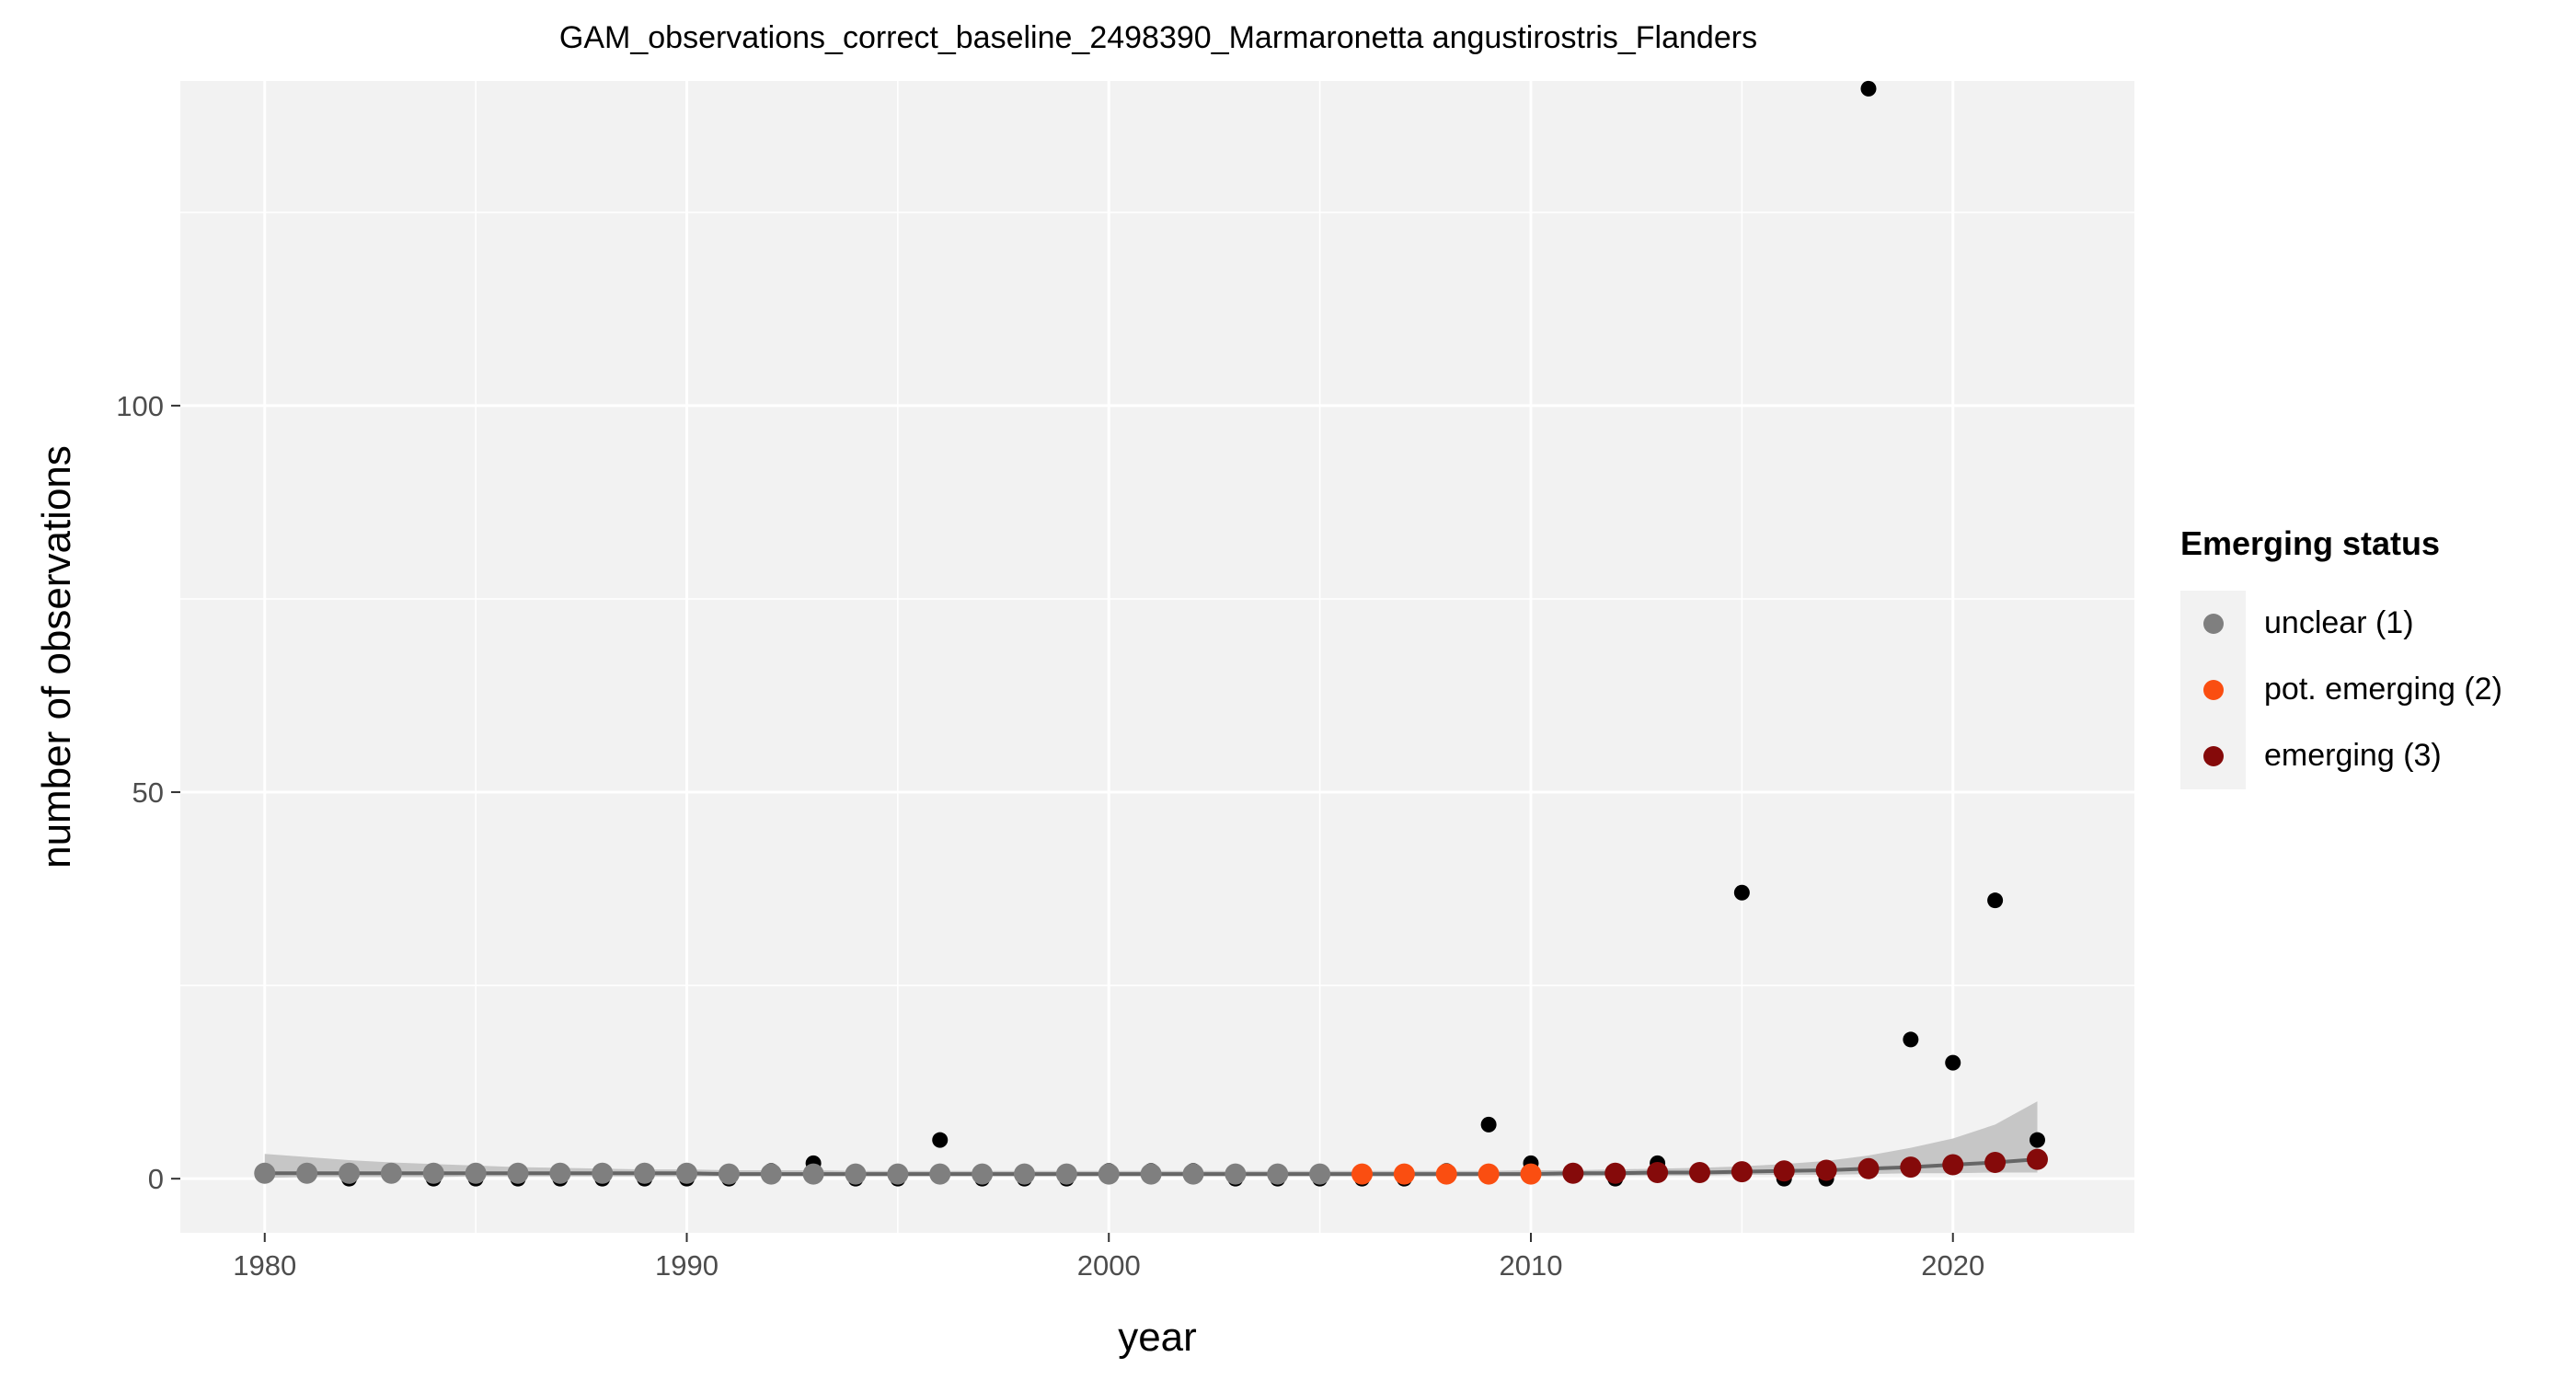 Image resolution: width=2576 pixels, height=1380 pixels. I want to click on x-tick-label: 2010, so click(1531, 1265).